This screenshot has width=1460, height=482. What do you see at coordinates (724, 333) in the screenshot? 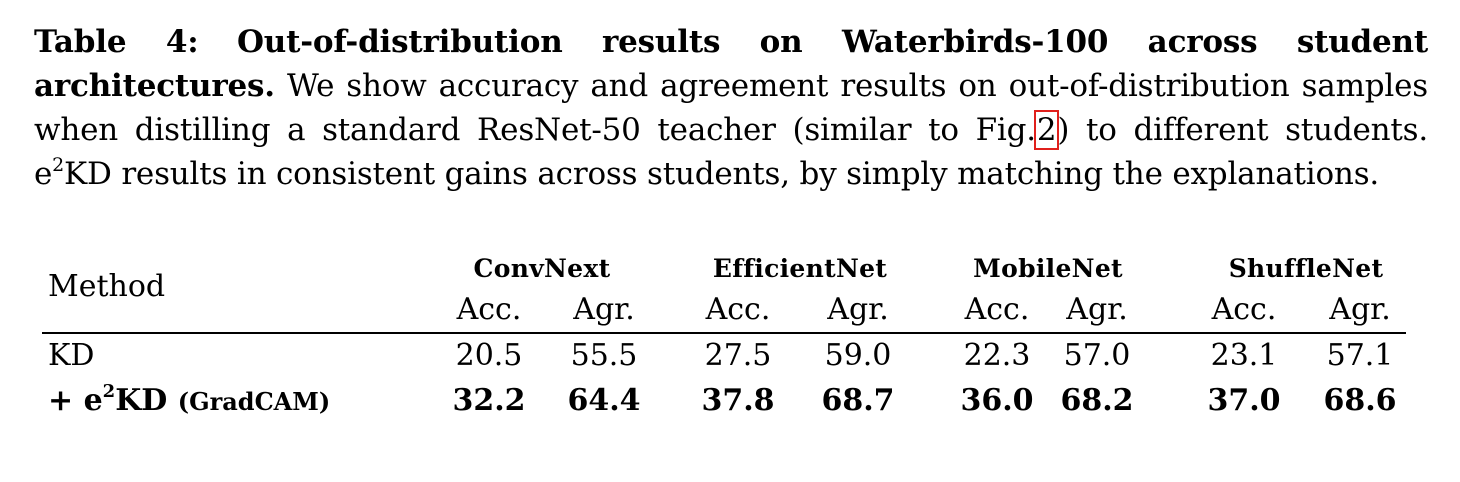
I see `header-rule` at bounding box center [724, 333].